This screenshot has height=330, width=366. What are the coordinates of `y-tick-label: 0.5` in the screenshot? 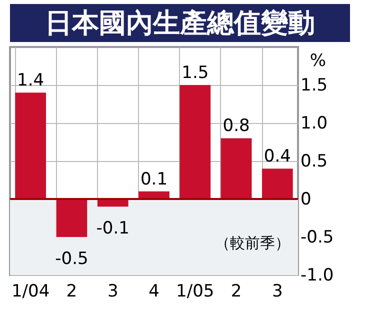 It's located at (314, 162).